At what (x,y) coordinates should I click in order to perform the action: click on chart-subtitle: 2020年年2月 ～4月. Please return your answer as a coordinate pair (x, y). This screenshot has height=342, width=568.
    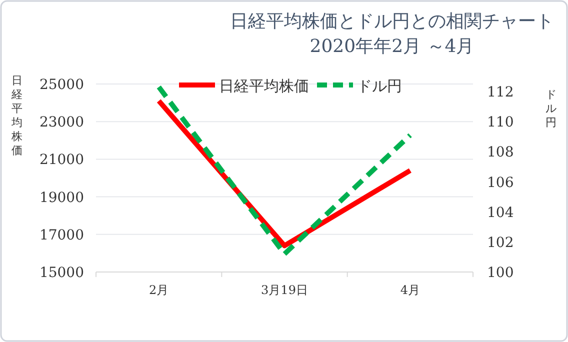
    Looking at the image, I should click on (392, 46).